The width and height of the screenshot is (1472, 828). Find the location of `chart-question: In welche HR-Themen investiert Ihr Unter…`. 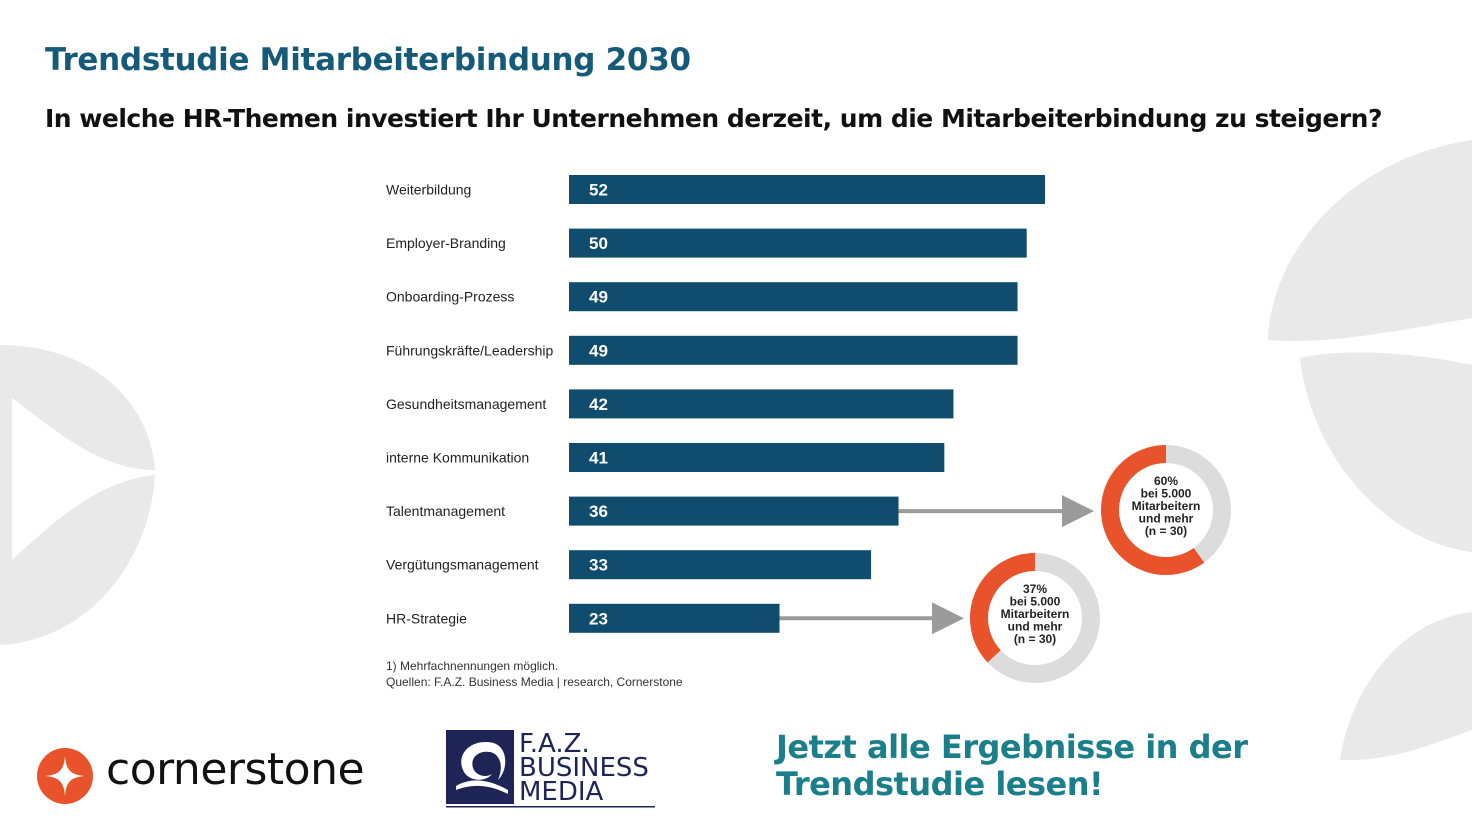

chart-question: In welche HR-Themen investiert Ihr Unter… is located at coordinates (713, 118).